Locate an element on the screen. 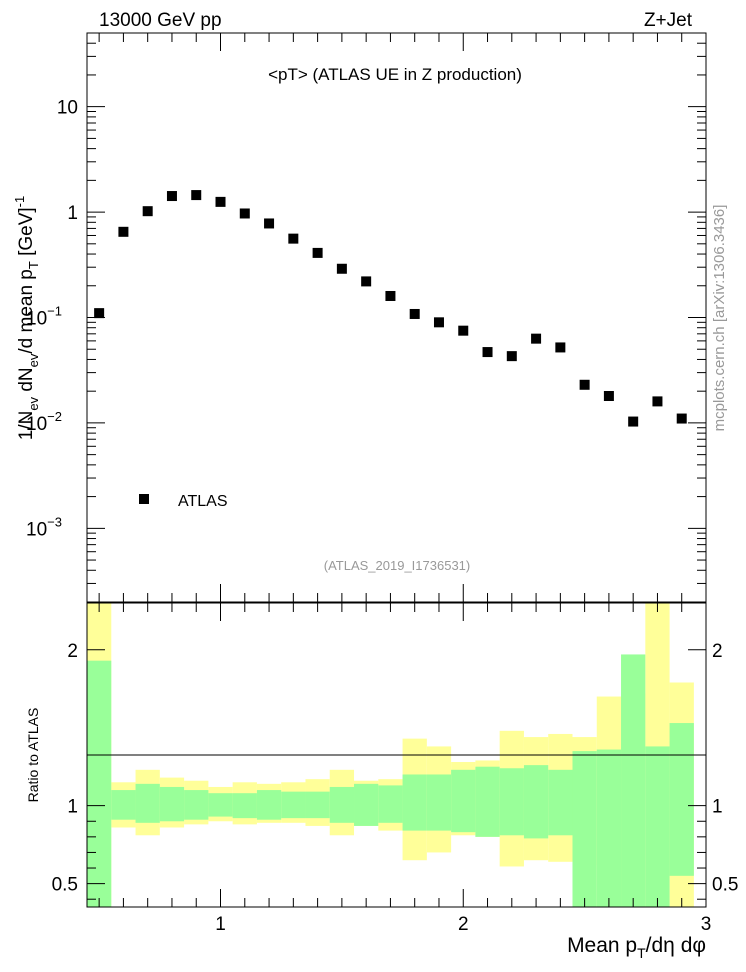  y-tick-label-right: 0.5 is located at coordinates (725, 885).